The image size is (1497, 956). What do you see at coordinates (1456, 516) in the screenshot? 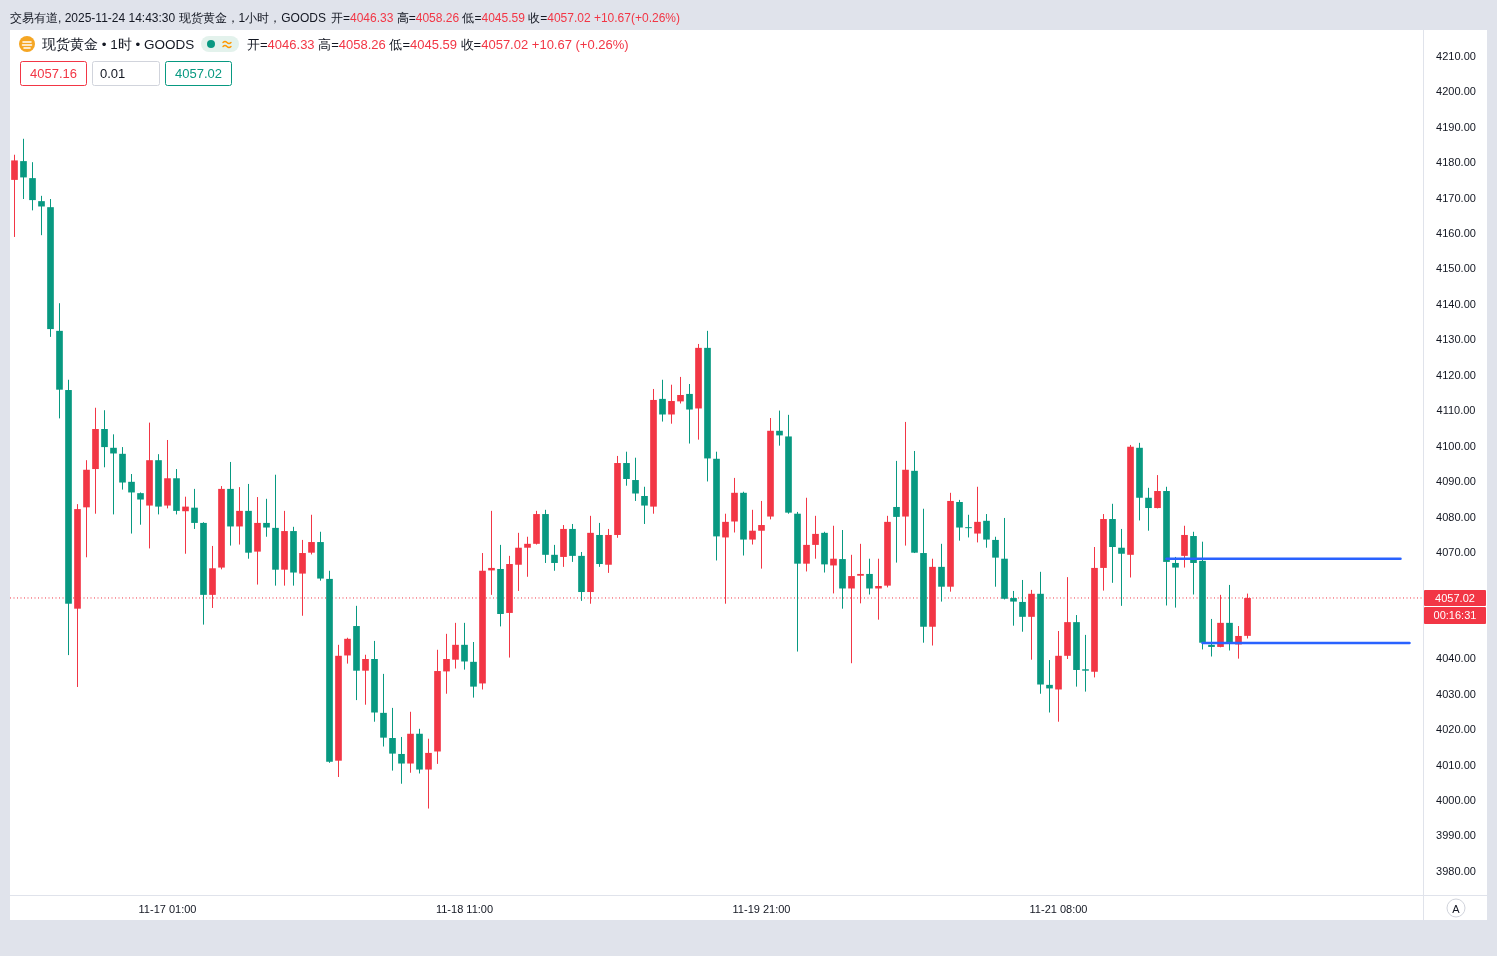
I see `y-tick-label: 4080.00` at bounding box center [1456, 516].